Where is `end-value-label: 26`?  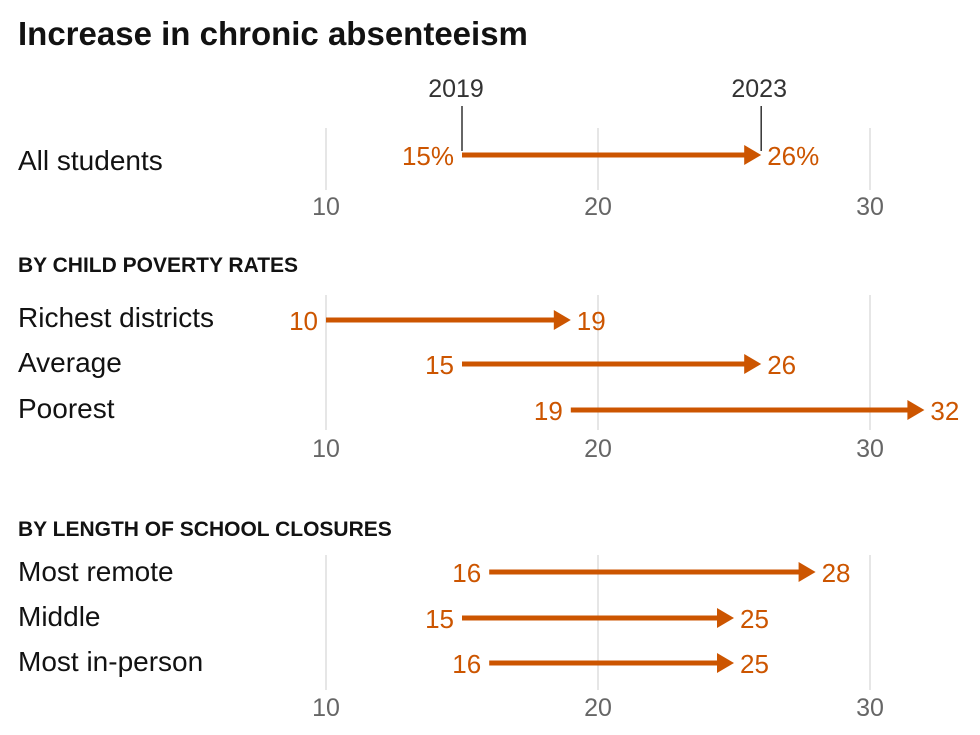 end-value-label: 26 is located at coordinates (781, 365).